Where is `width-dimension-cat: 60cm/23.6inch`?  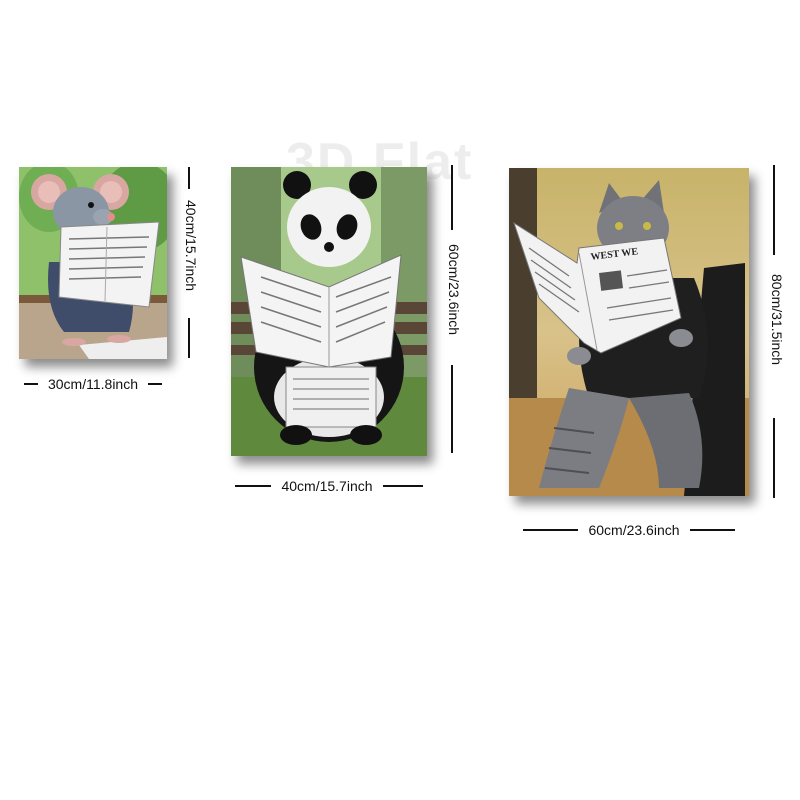
width-dimension-cat: 60cm/23.6inch is located at coordinates (629, 530).